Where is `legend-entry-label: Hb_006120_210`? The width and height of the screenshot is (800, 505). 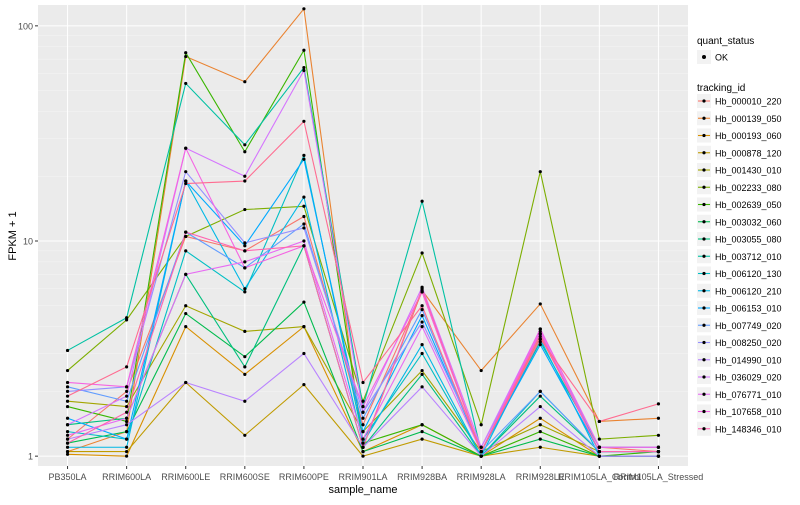 legend-entry-label: Hb_006120_210 is located at coordinates (748, 291).